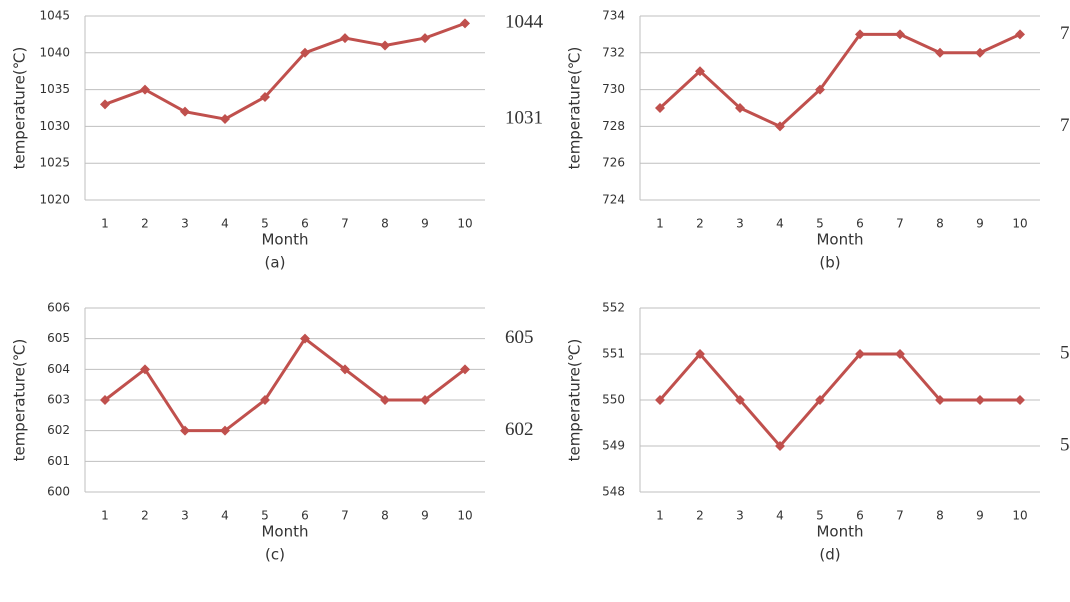 This screenshot has height=602, width=1070. Describe the element at coordinates (524, 22) in the screenshot. I see `annotation: 1044` at that location.